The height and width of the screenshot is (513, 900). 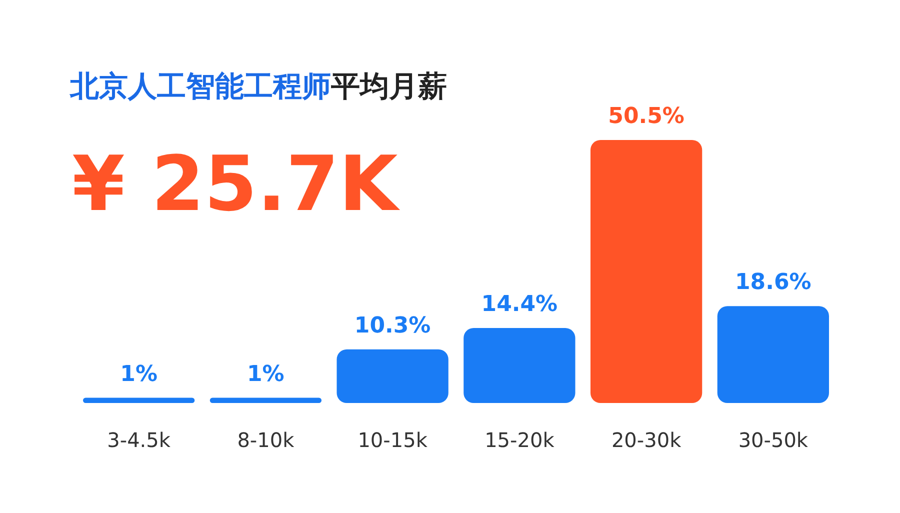 I want to click on x-tick-label: 3-4.5k, so click(x=139, y=440).